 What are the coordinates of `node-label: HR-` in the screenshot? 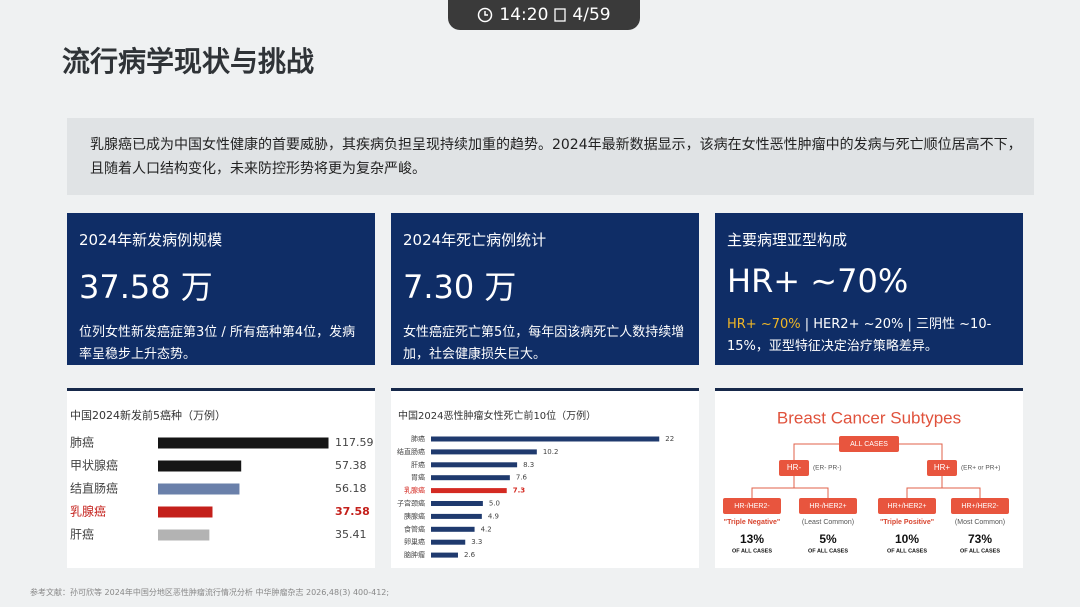 It's located at (794, 467).